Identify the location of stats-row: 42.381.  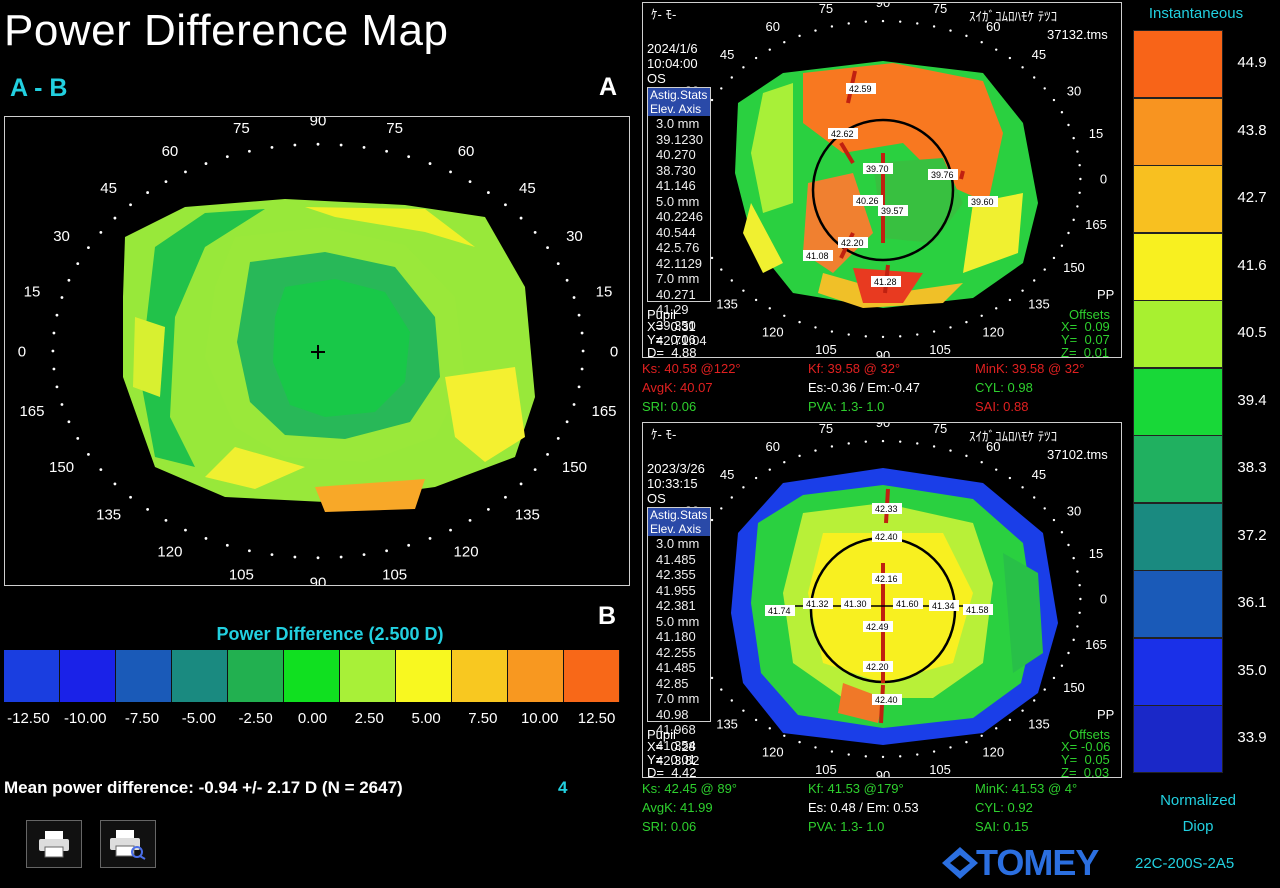
(676, 605).